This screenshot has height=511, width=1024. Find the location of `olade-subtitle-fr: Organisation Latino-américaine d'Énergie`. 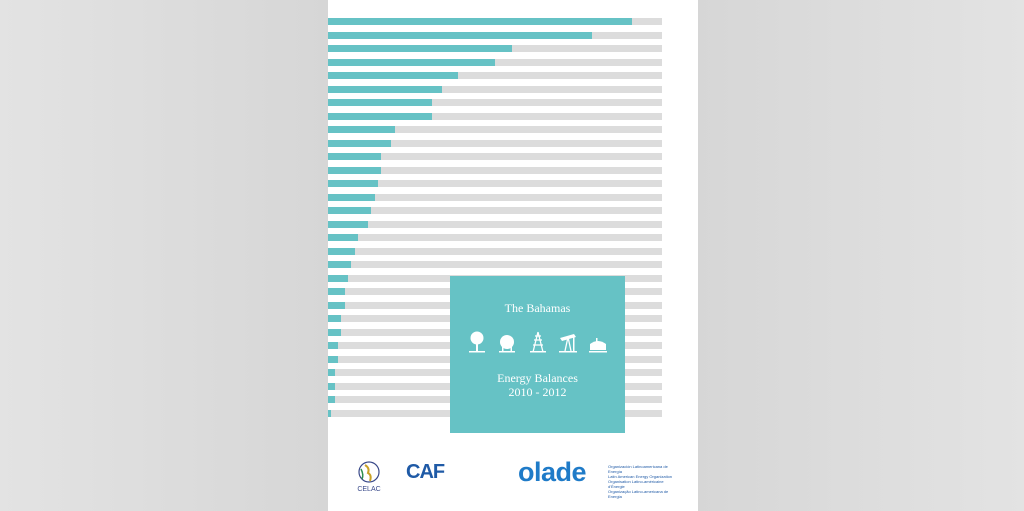

olade-subtitle-fr: Organisation Latino-américaine d'Énergie is located at coordinates (636, 484).